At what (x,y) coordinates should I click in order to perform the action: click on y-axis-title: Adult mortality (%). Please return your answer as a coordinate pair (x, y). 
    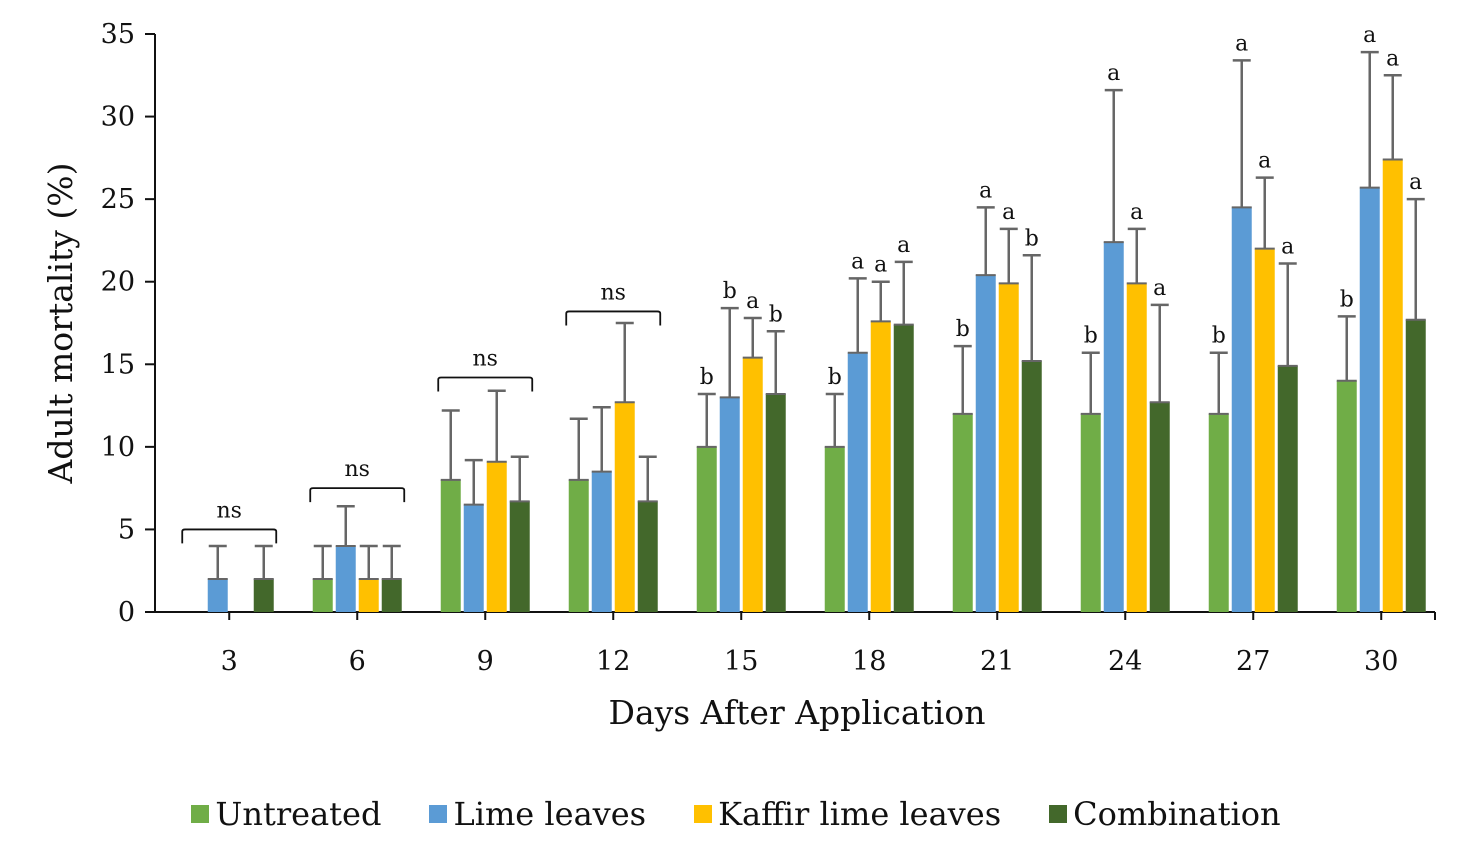
    Looking at the image, I should click on (60, 324).